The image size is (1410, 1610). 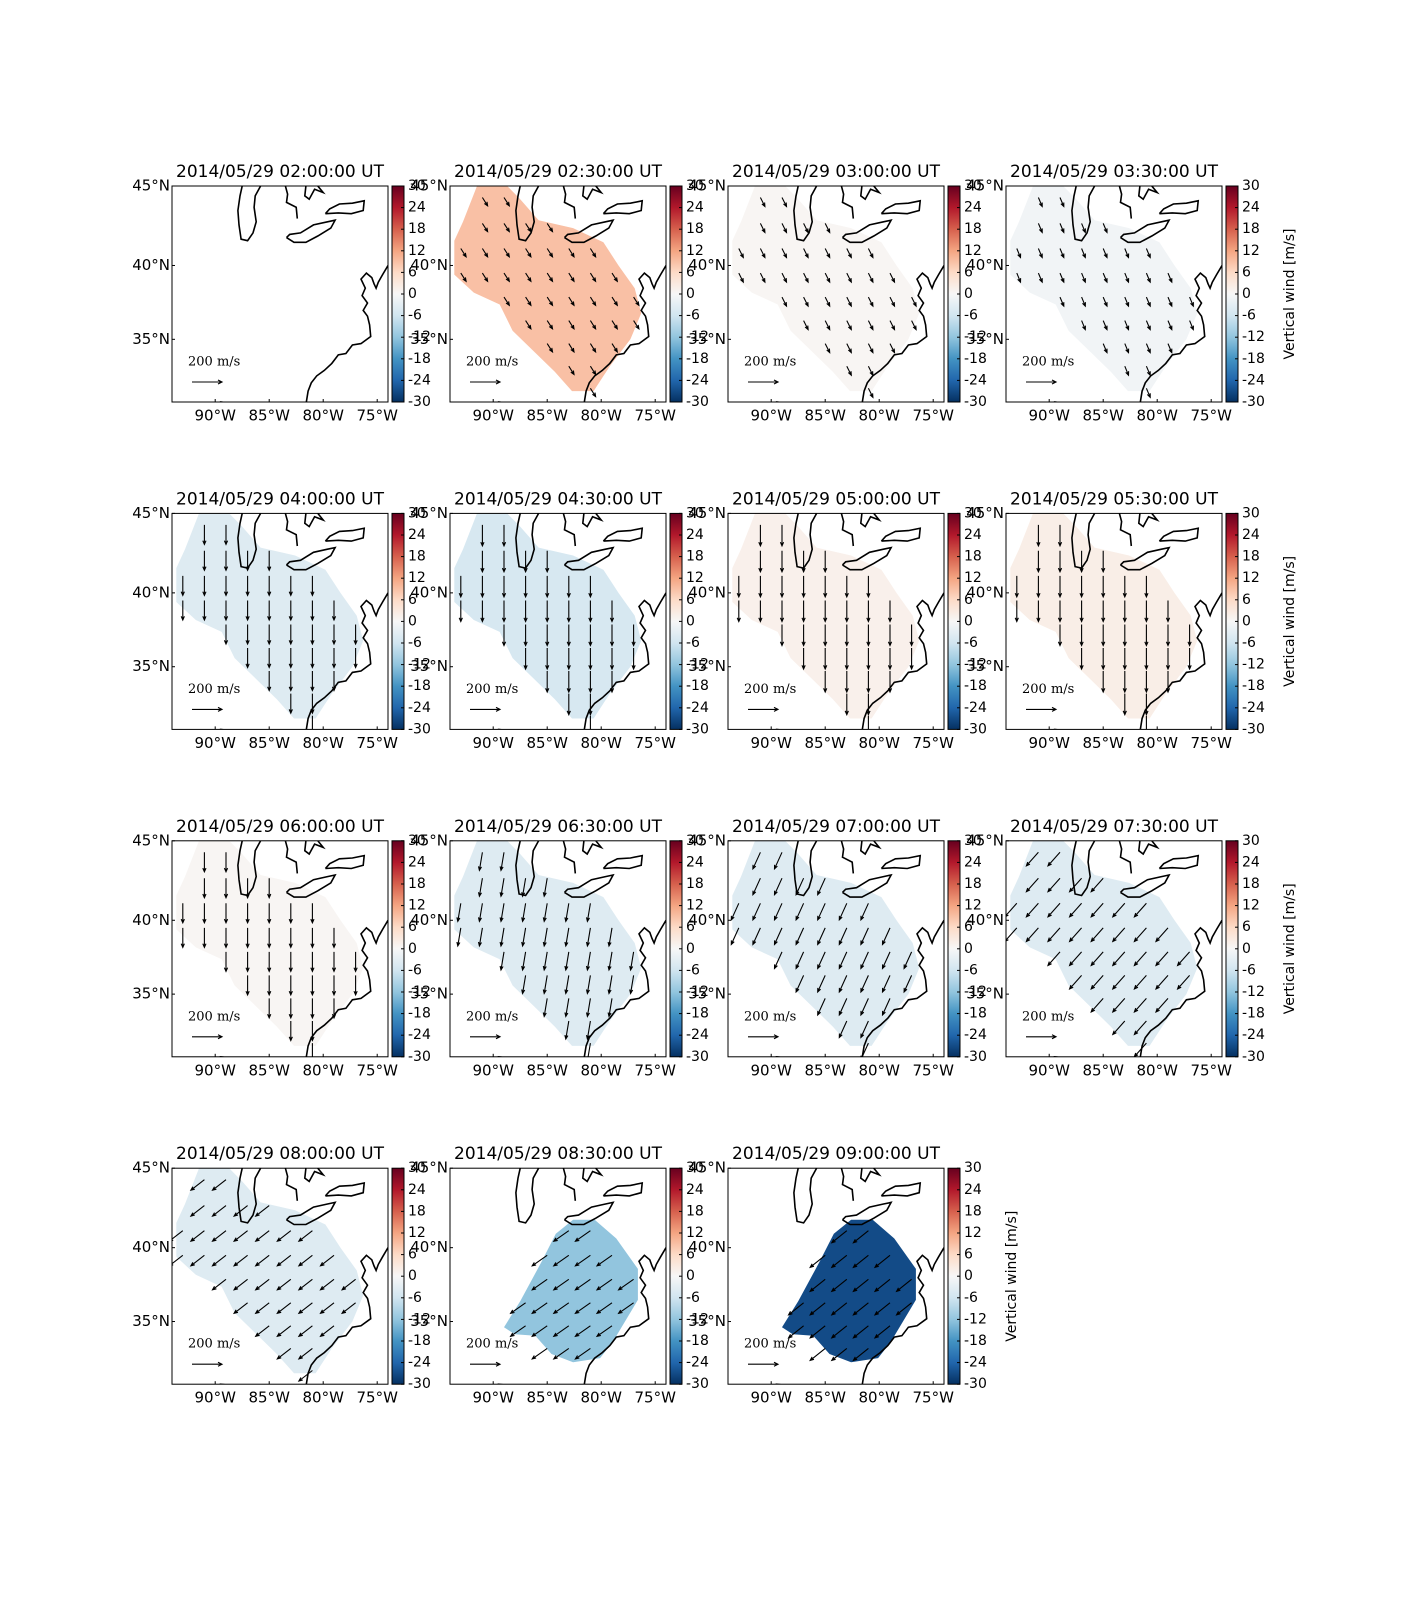 I want to click on colorbar-tick-label: -30, so click(x=419, y=1057).